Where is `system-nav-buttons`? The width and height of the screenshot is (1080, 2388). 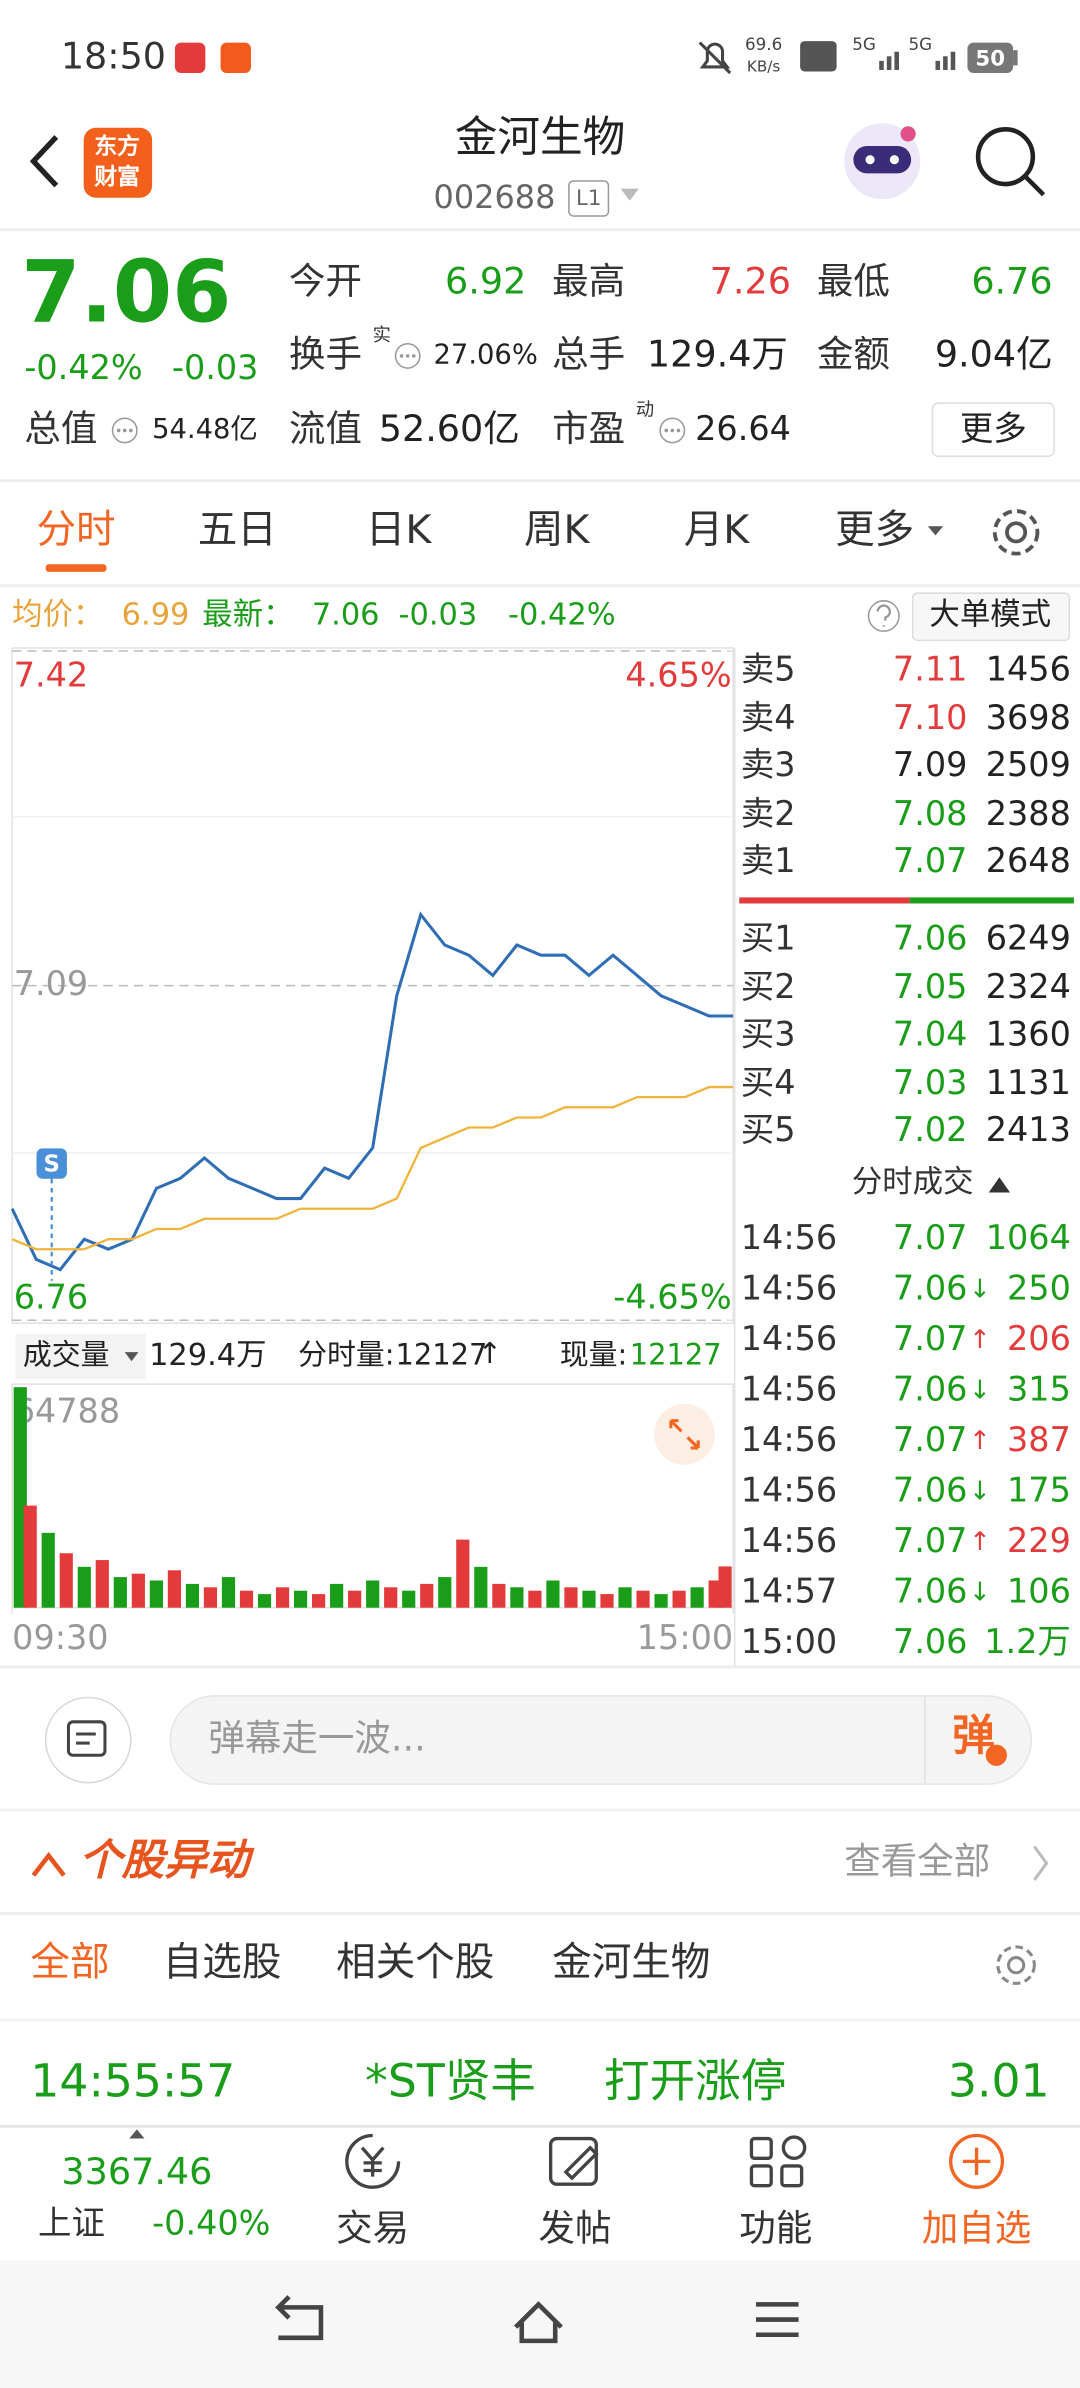
system-nav-buttons is located at coordinates (537, 2319).